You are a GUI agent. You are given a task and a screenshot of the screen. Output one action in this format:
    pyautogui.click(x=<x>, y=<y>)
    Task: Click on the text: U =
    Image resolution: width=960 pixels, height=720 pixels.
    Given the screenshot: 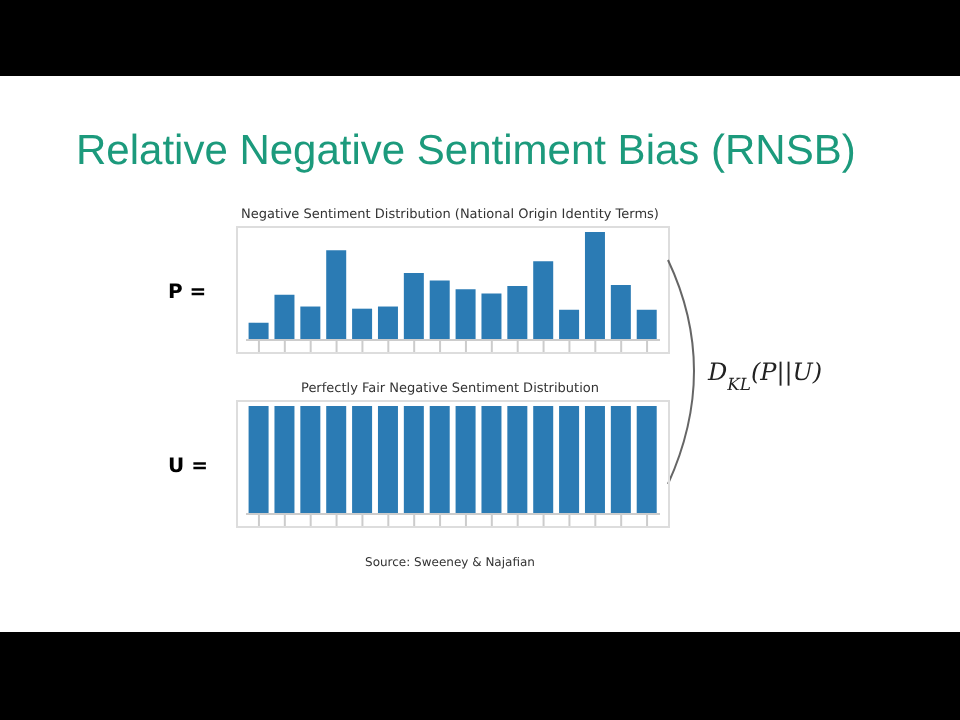 What is the action you would take?
    pyautogui.click(x=188, y=467)
    